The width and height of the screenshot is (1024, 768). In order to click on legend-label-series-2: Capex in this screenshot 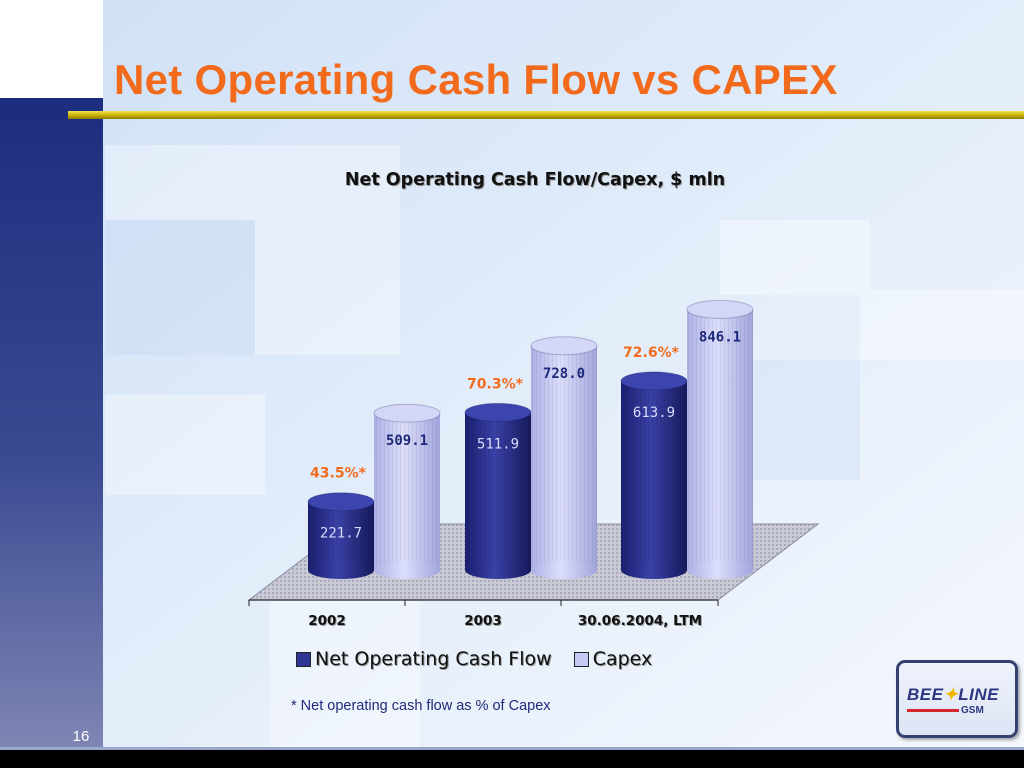, I will do `click(622, 659)`.